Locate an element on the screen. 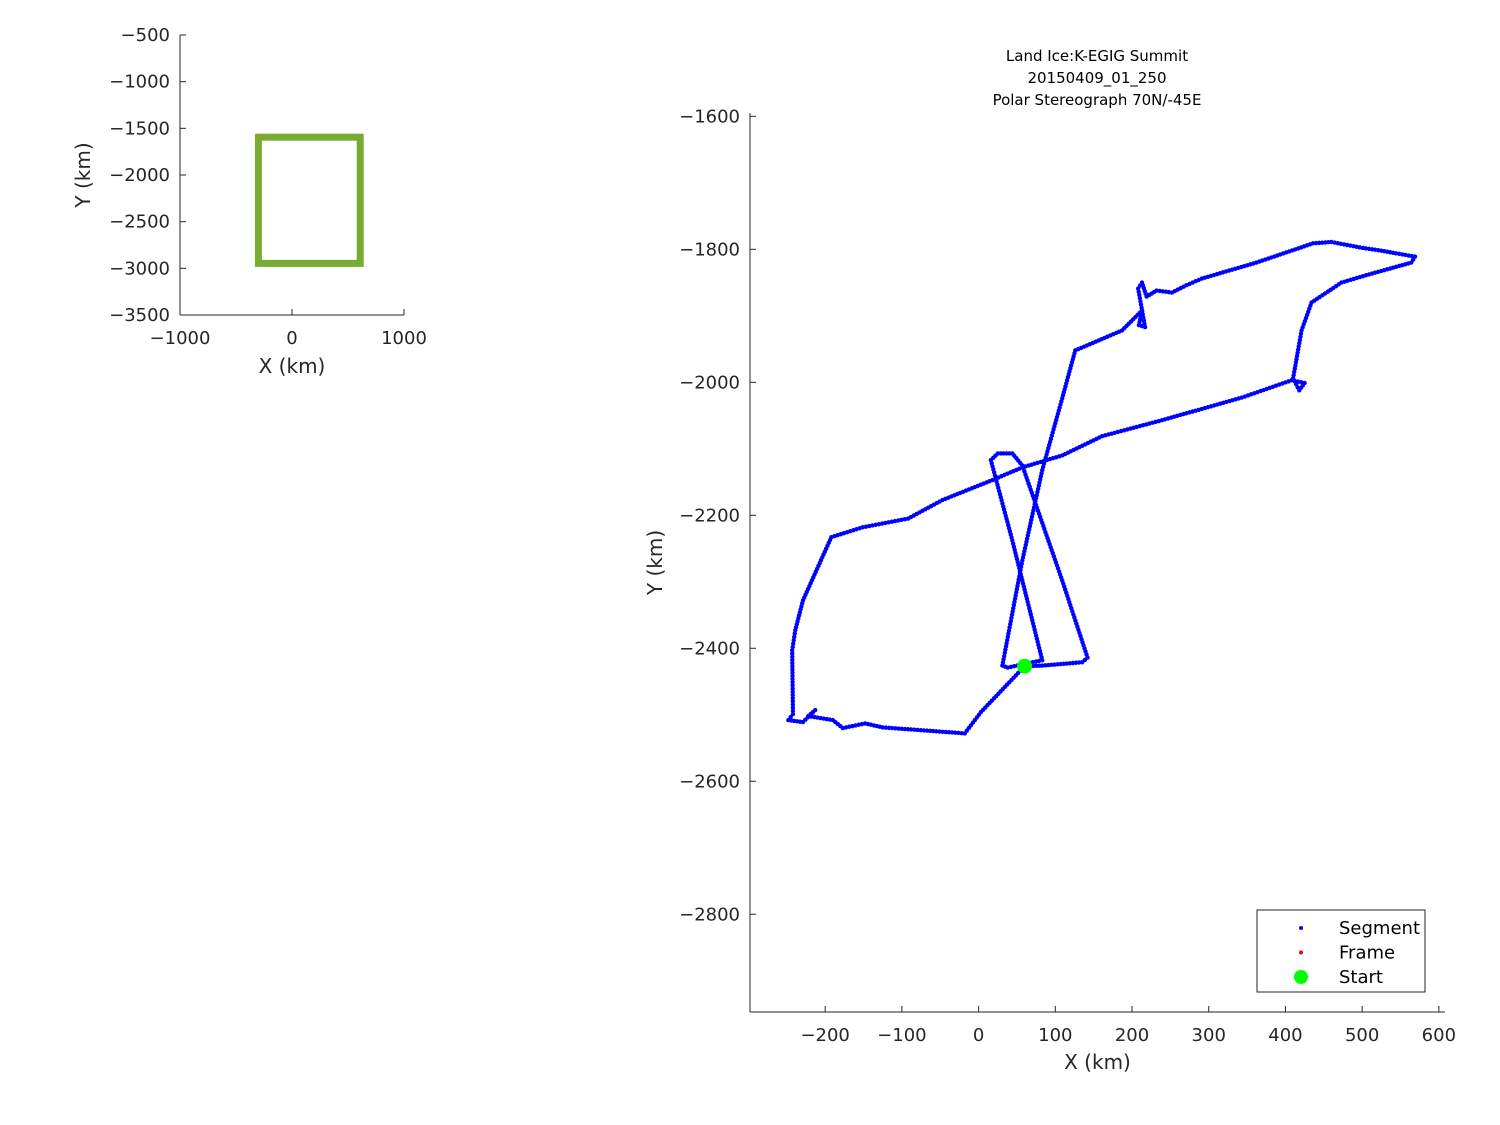  x-tick-label: 300 is located at coordinates (1209, 1035).